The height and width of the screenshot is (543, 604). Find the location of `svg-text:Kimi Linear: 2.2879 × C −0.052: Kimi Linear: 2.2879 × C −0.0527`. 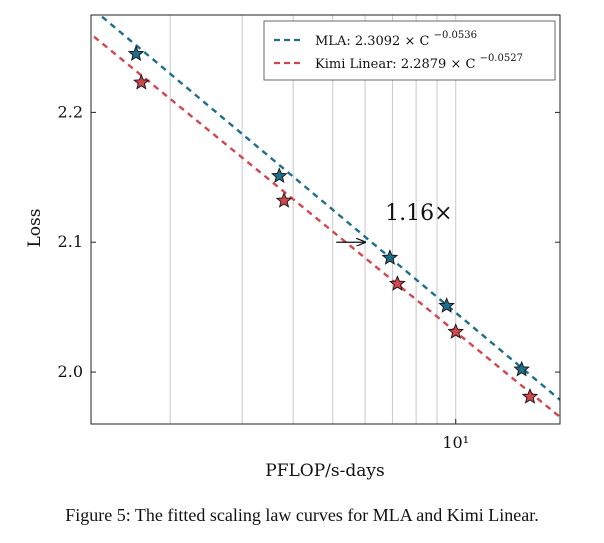

svg-text:Kimi Linear: 2.2879 × C −0.052: Kimi Linear: 2.2879 × C −0.0527 is located at coordinates (419, 62).